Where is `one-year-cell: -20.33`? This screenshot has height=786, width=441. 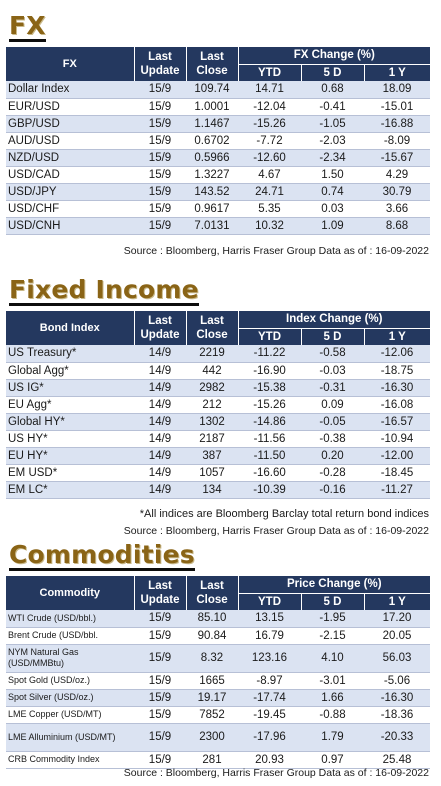 one-year-cell: -20.33 is located at coordinates (397, 737).